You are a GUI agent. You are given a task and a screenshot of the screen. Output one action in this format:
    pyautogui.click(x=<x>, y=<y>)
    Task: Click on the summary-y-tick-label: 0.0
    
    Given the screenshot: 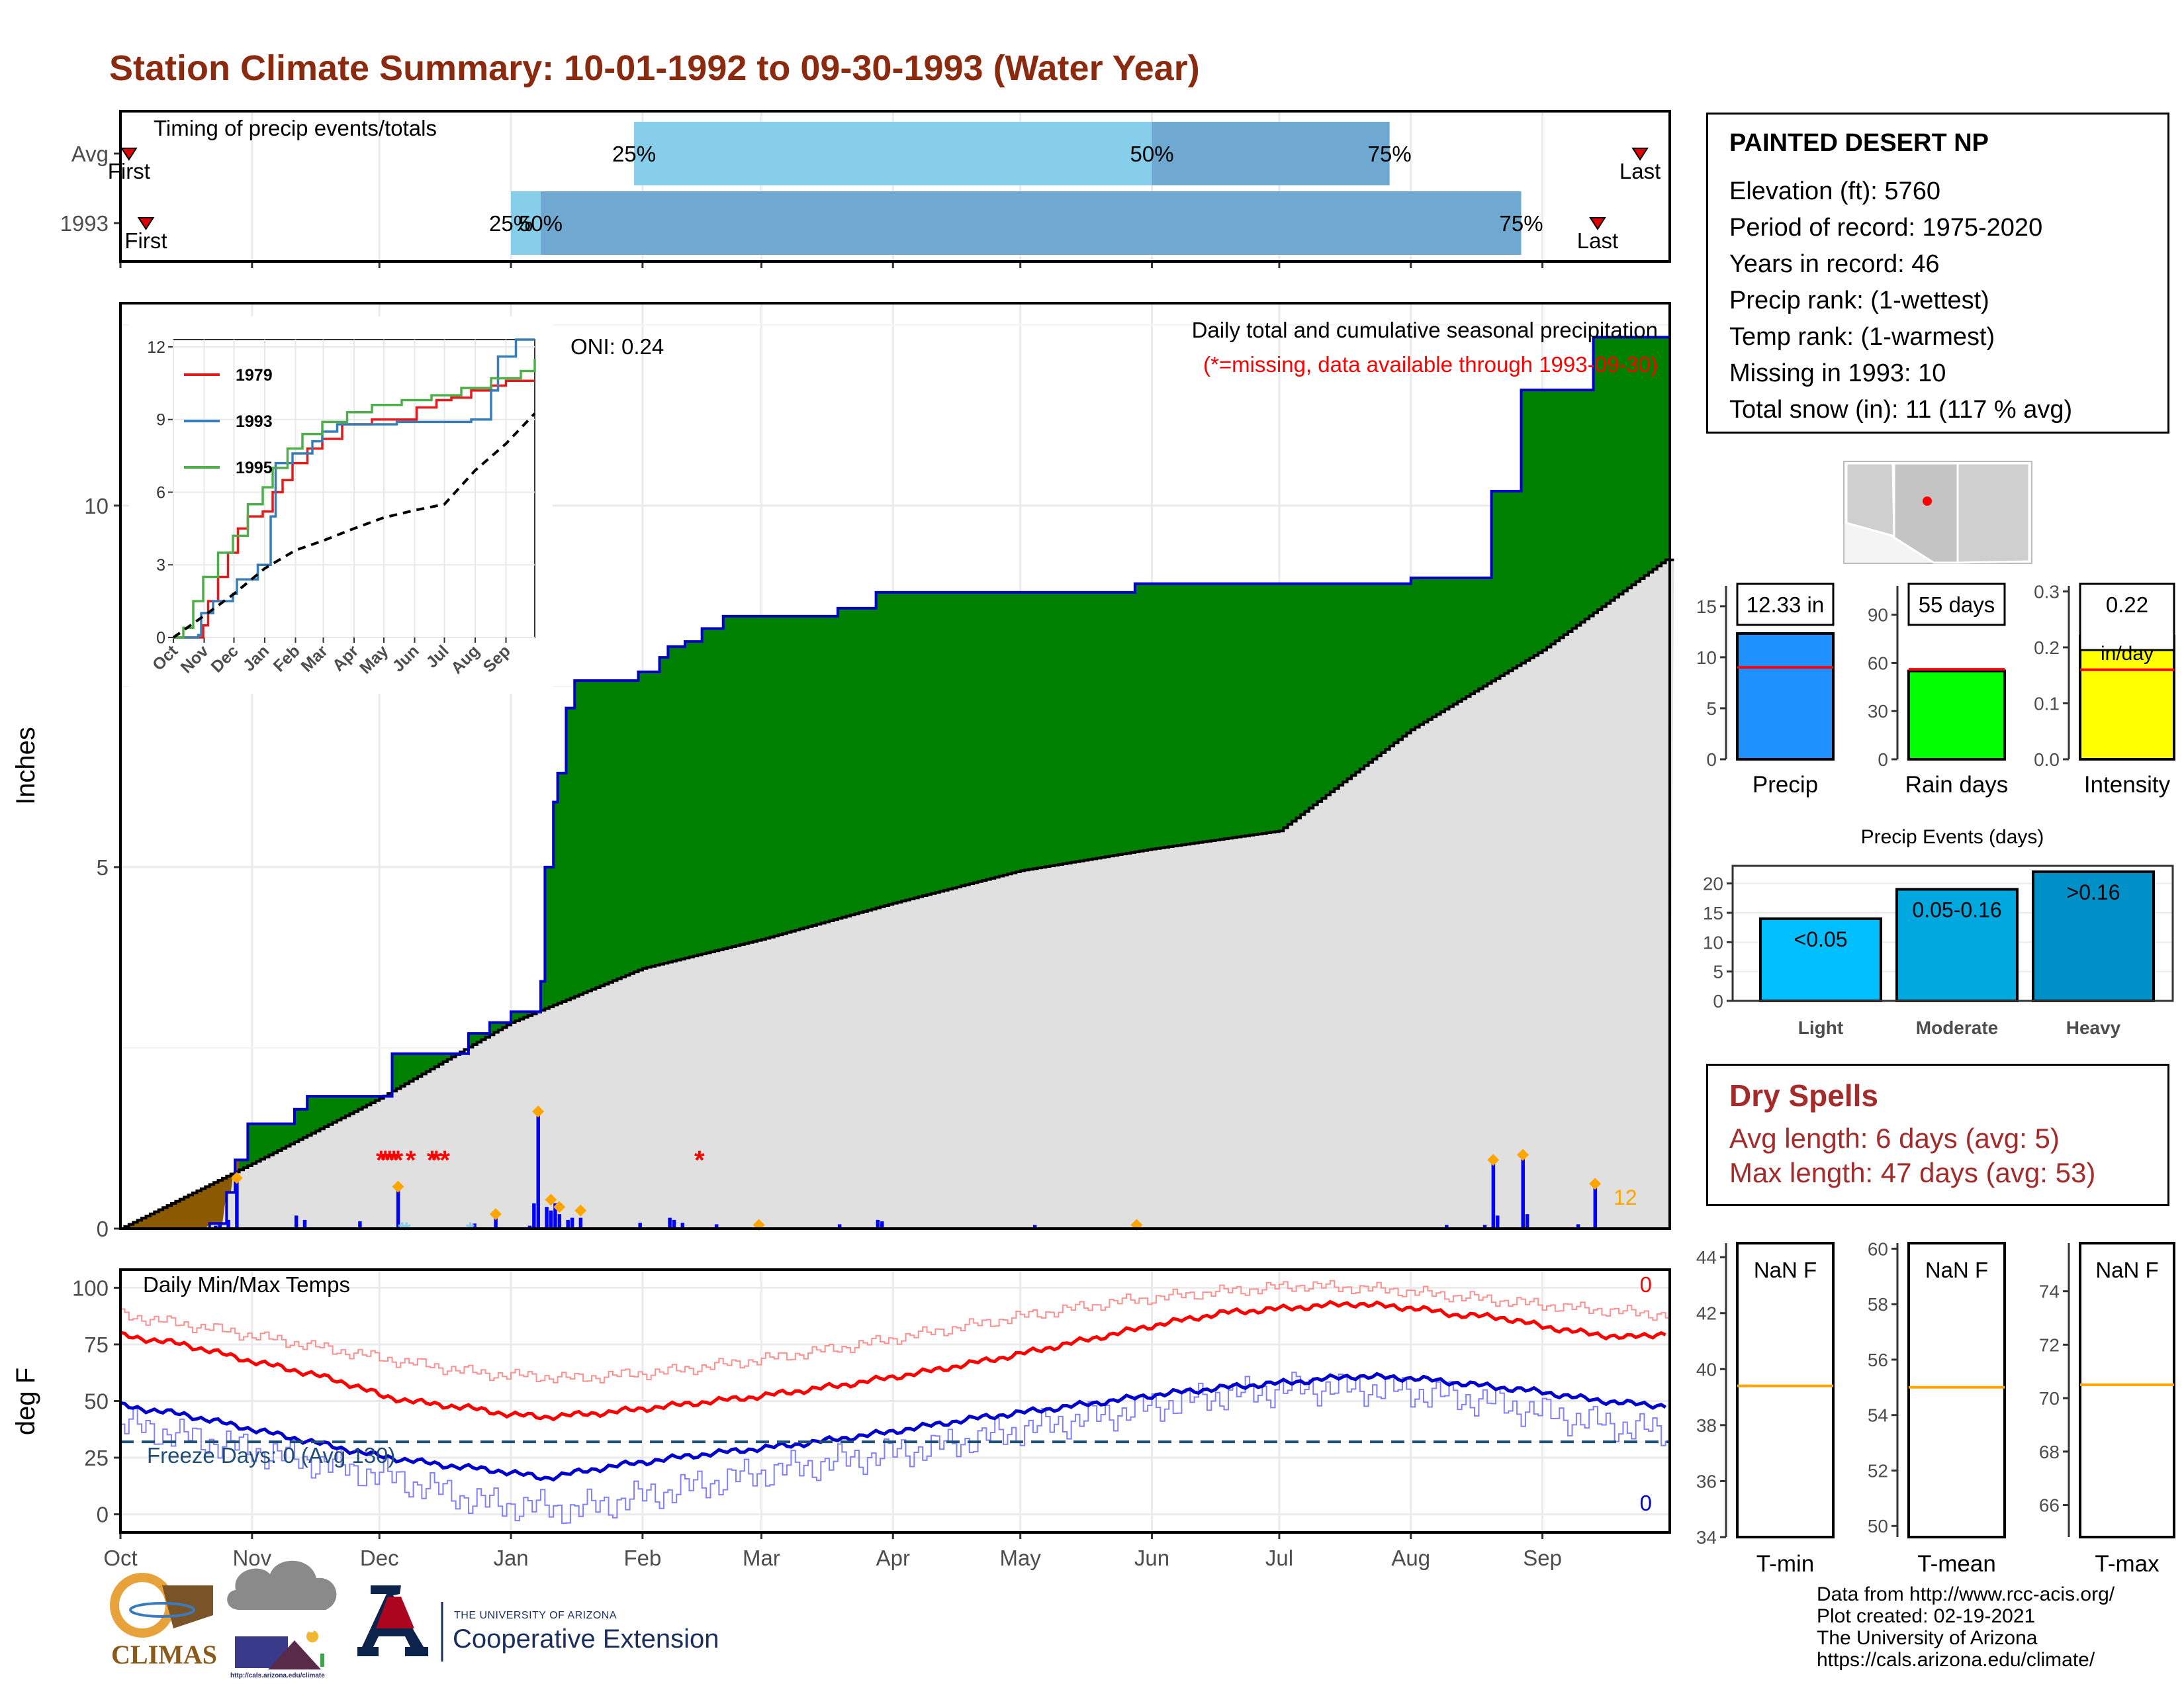 What is the action you would take?
    pyautogui.click(x=2047, y=759)
    